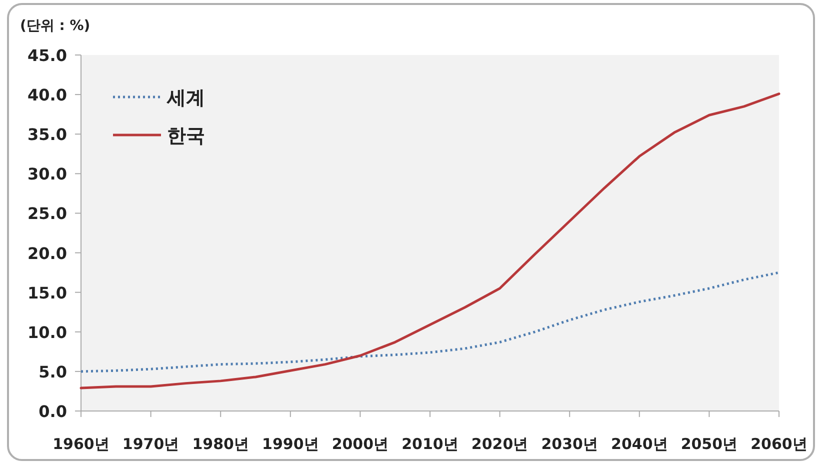 The image size is (818, 466). I want to click on x-tick-label: 2020년, so click(499, 444).